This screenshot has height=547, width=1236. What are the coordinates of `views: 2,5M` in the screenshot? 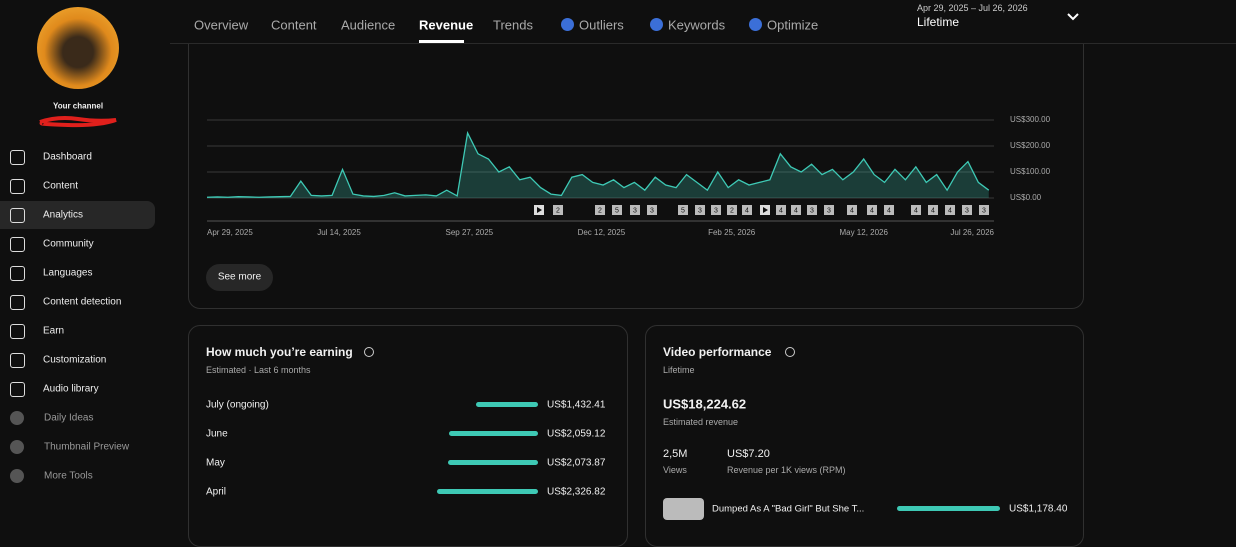 It's located at (675, 454).